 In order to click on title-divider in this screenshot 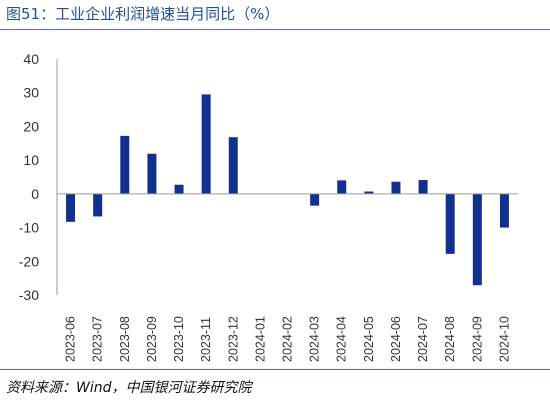, I will do `click(275, 29)`.